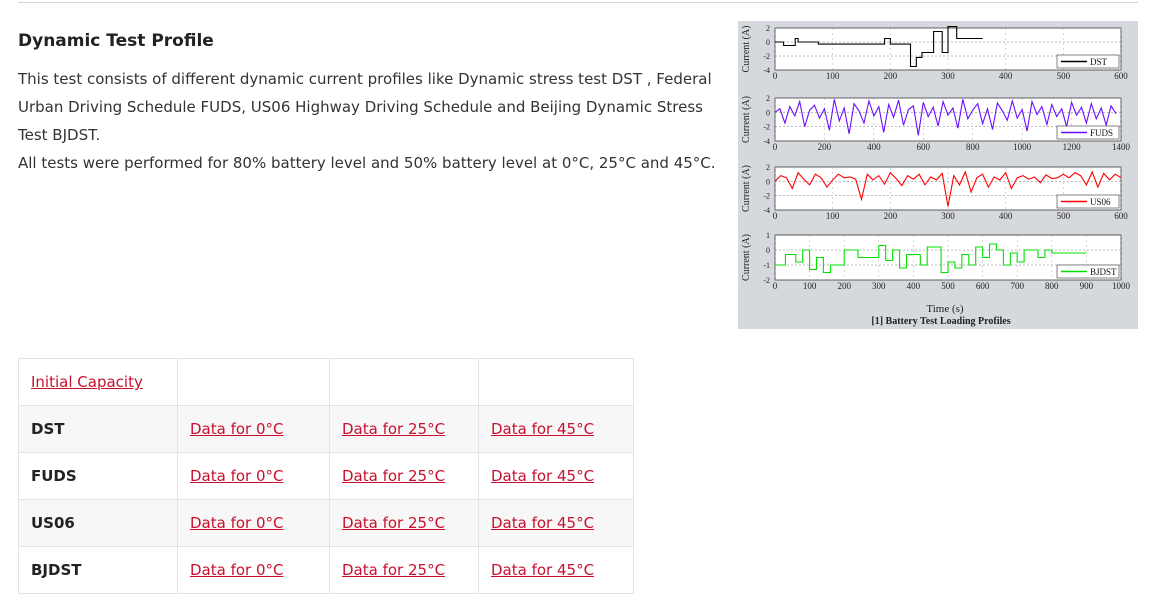 The height and width of the screenshot is (612, 1152). I want to click on x-tick-label: 700, so click(1017, 286).